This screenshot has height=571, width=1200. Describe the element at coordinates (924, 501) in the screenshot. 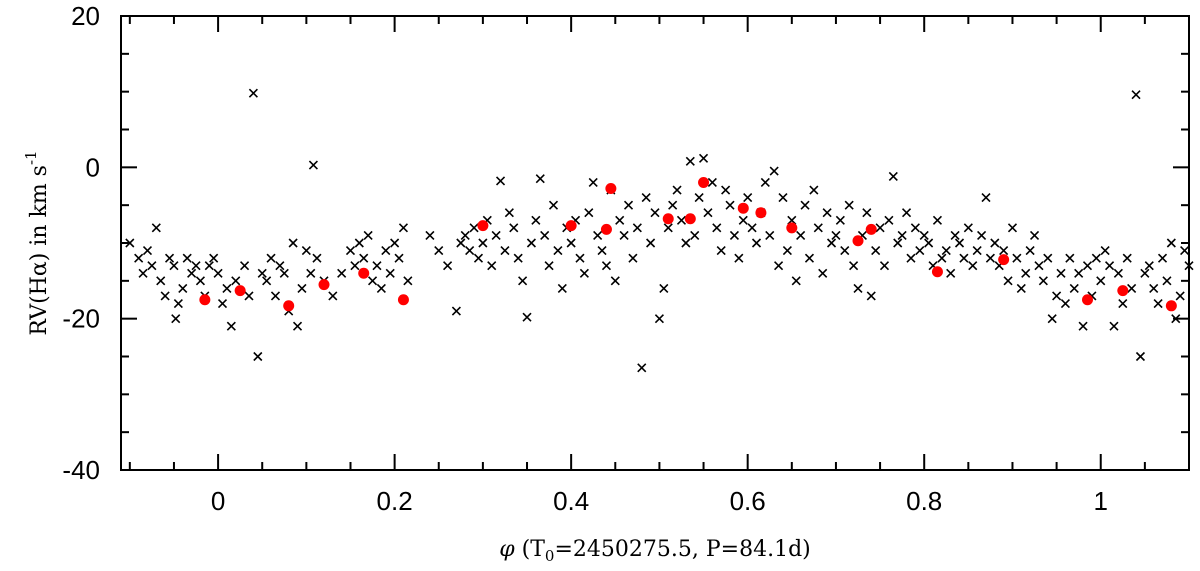

I see `x-tick-label: 0.8` at that location.